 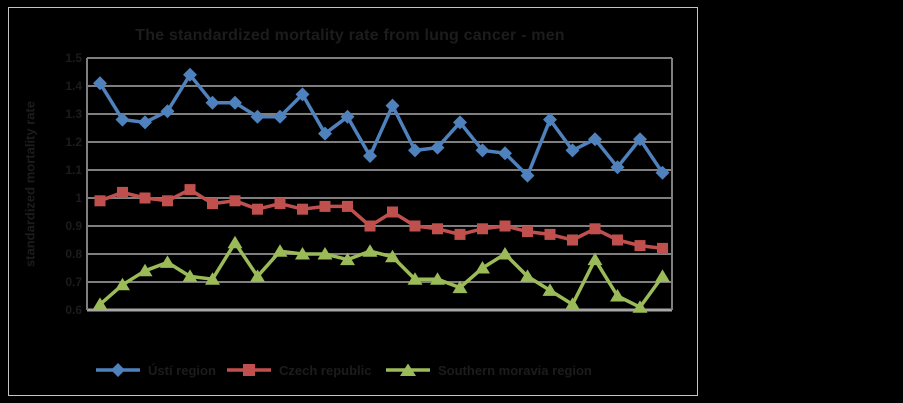 What do you see at coordinates (78, 198) in the screenshot?
I see `y-tick-label: 1` at bounding box center [78, 198].